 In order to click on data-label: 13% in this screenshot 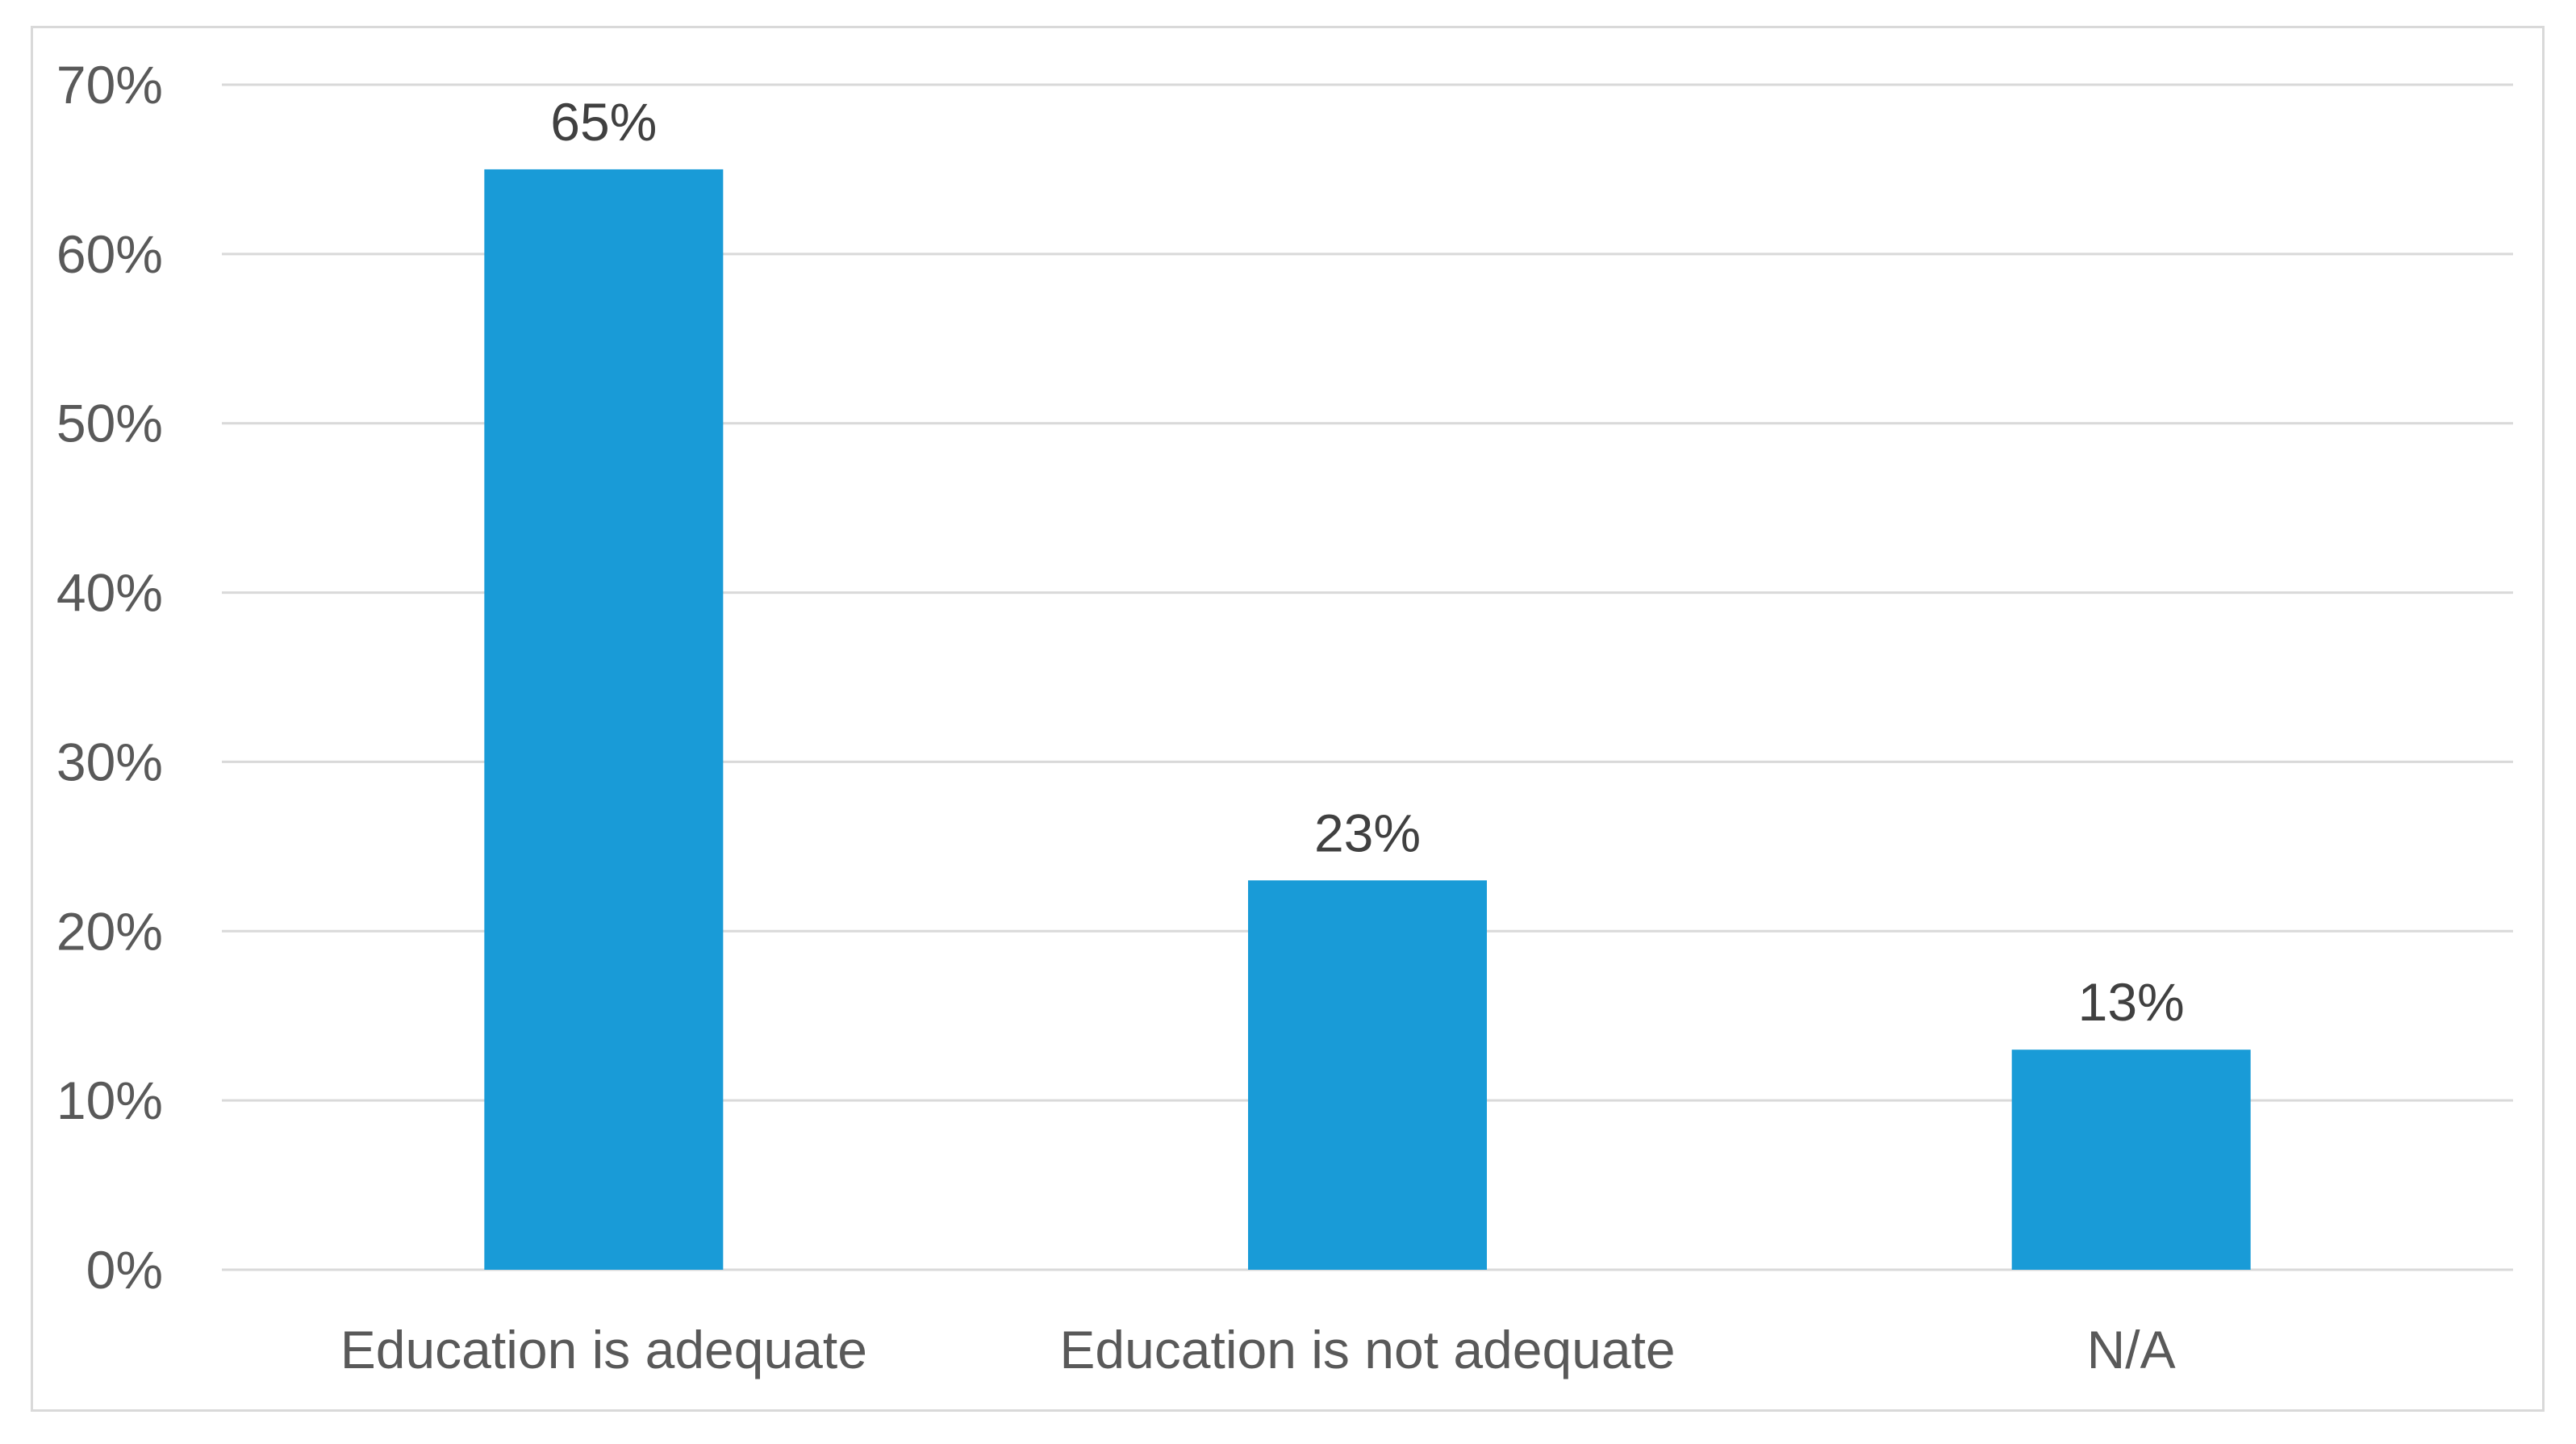, I will do `click(2131, 1002)`.